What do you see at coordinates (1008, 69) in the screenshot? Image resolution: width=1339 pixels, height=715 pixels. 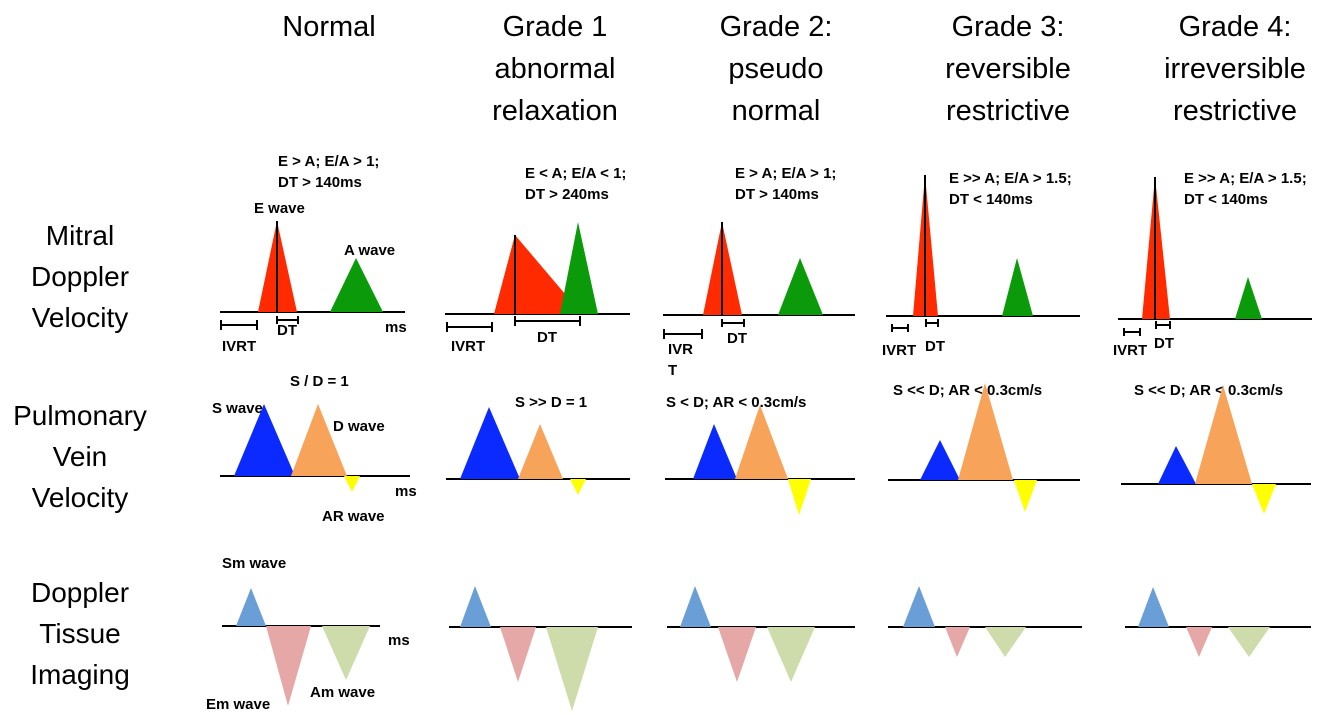 I see `column-title-grade-3: Grade 3: reversible restrictive` at bounding box center [1008, 69].